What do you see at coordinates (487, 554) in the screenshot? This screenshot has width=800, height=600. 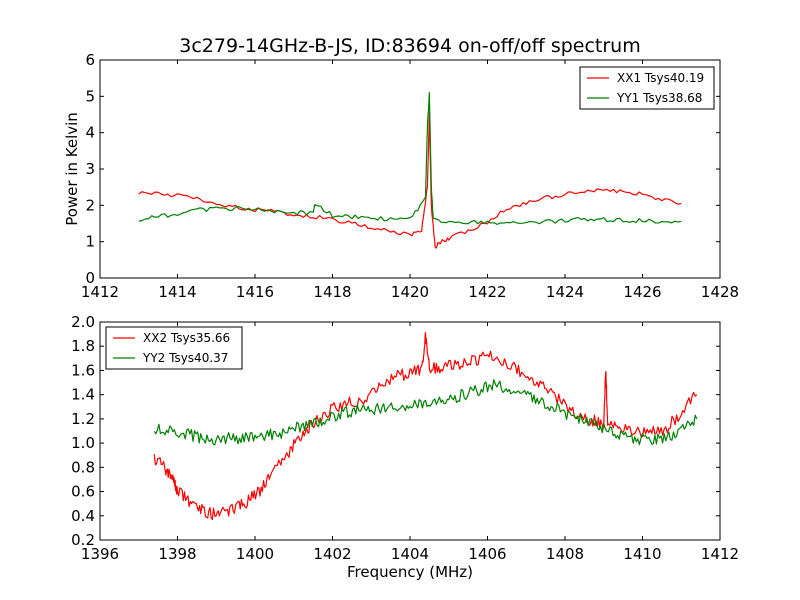 I see `x-tick-label: 1406` at bounding box center [487, 554].